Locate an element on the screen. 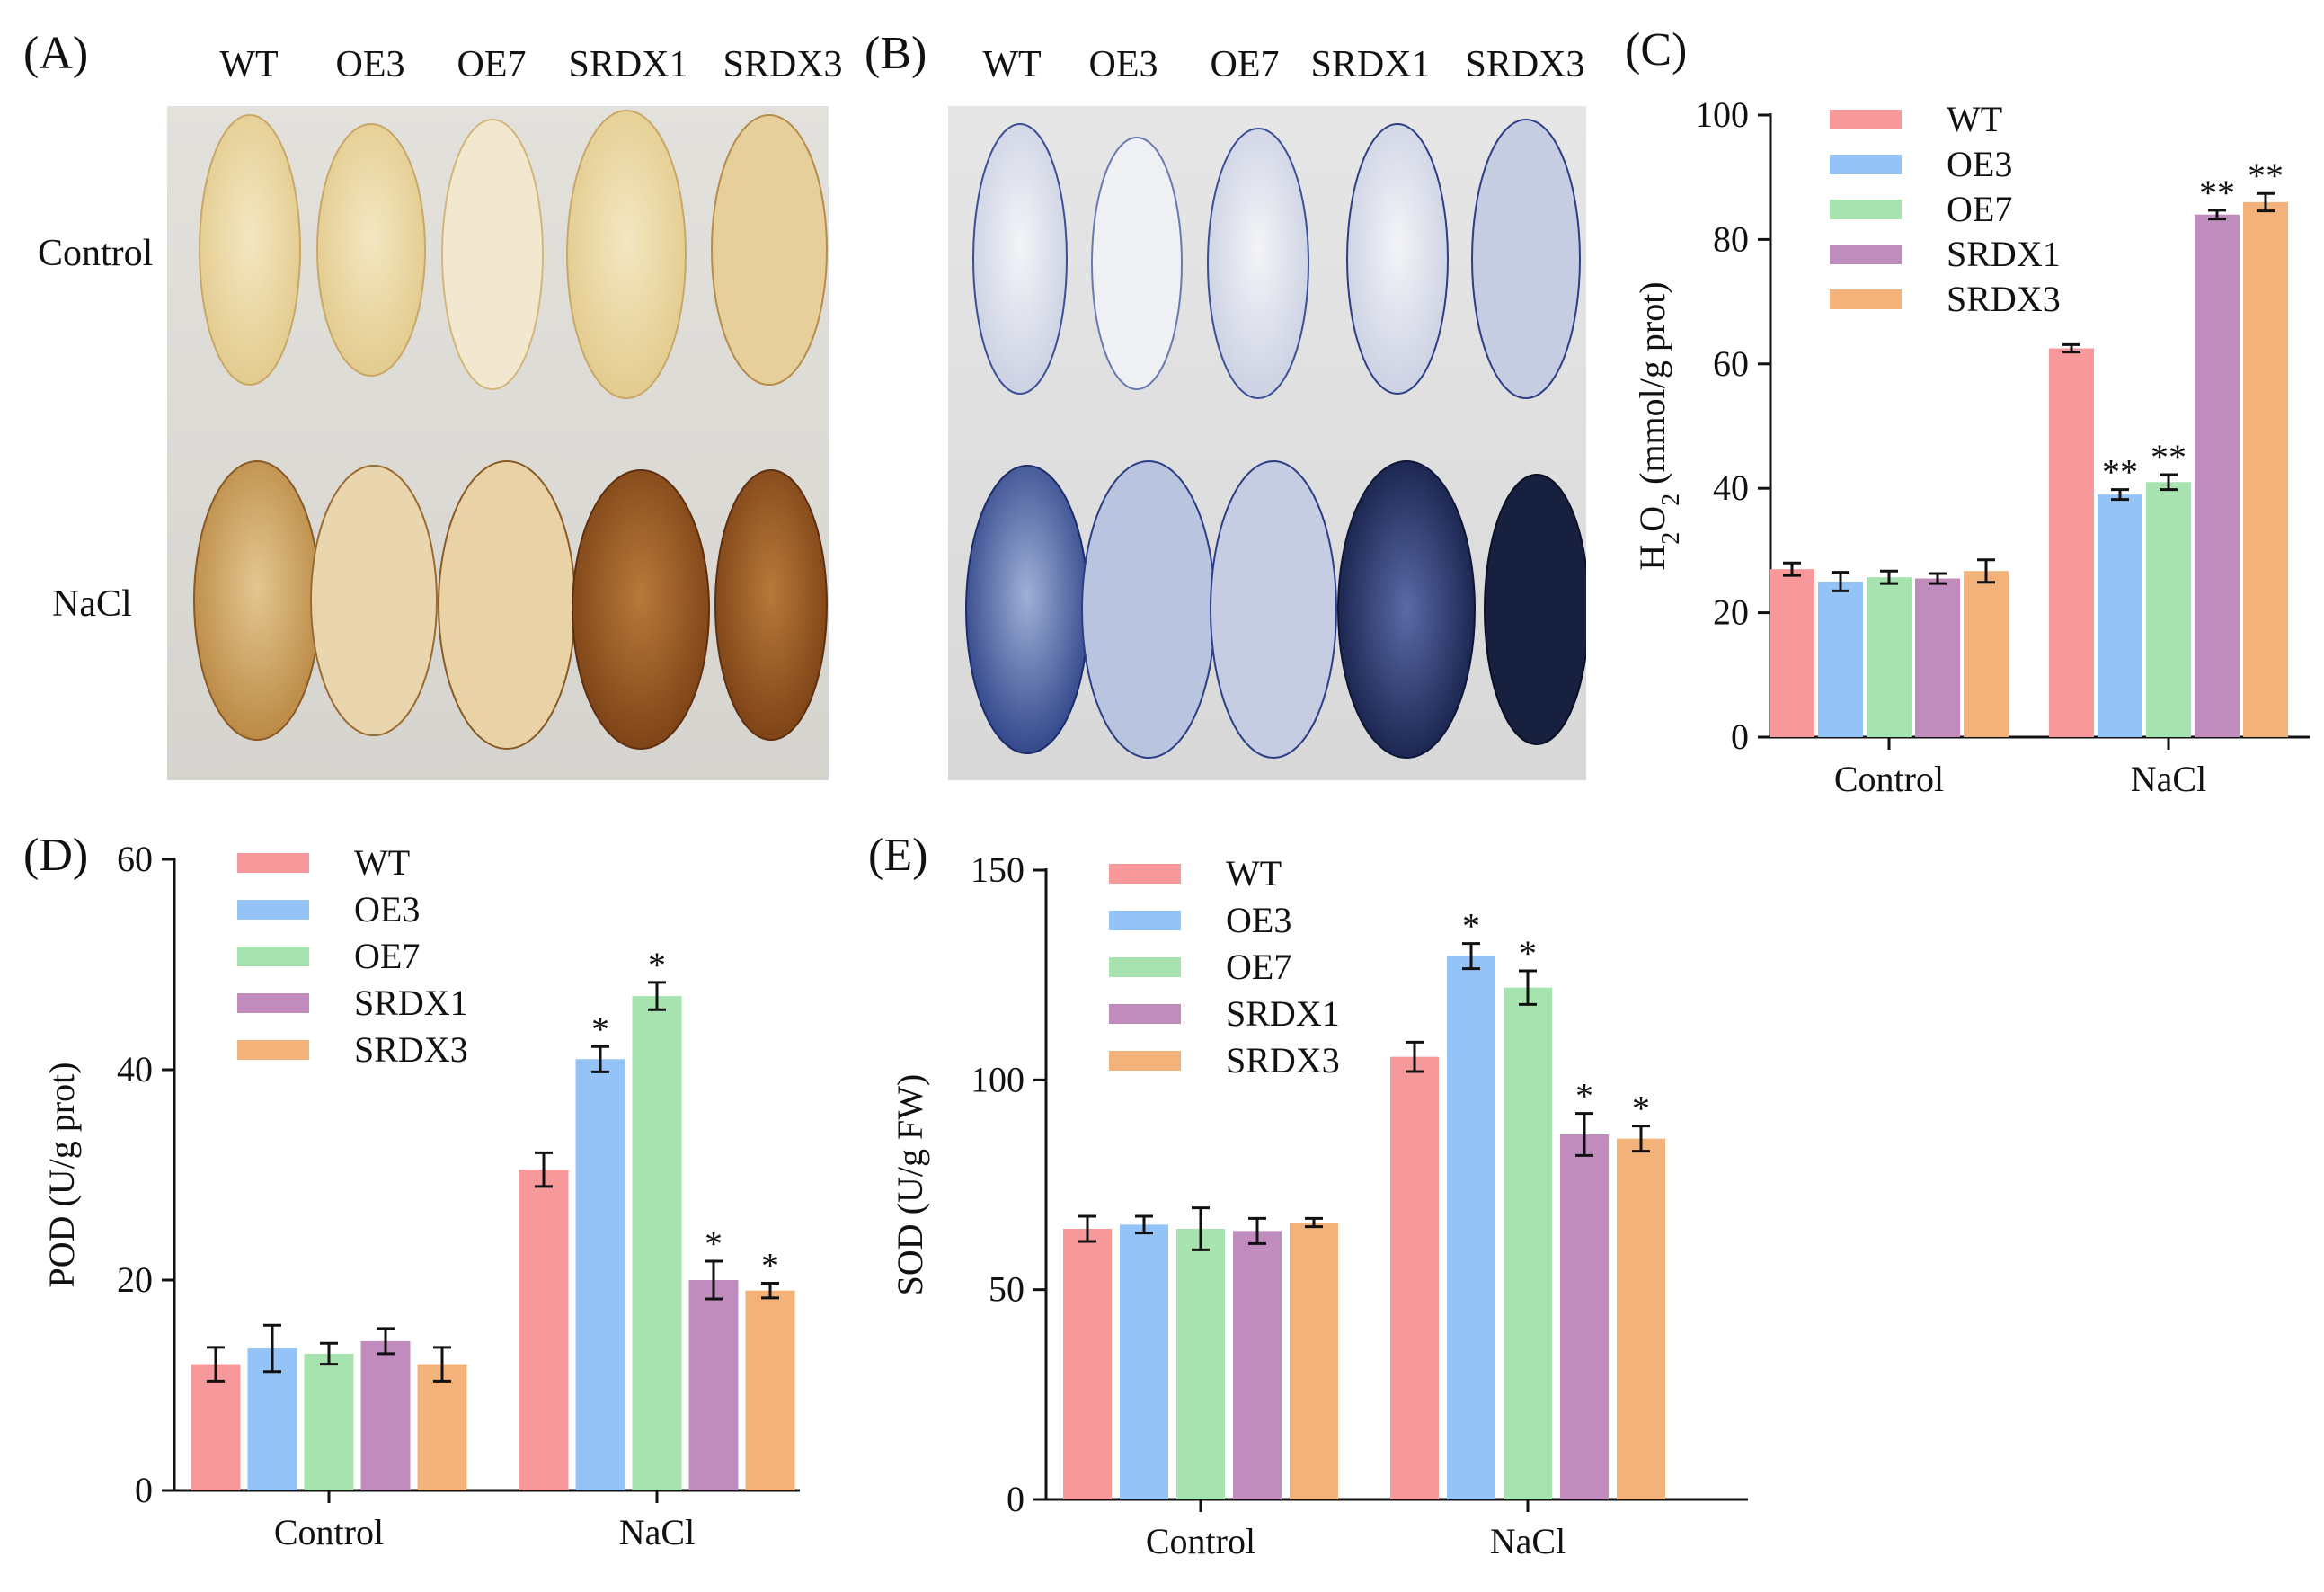  x-tick-label: Control is located at coordinates (1200, 1541).